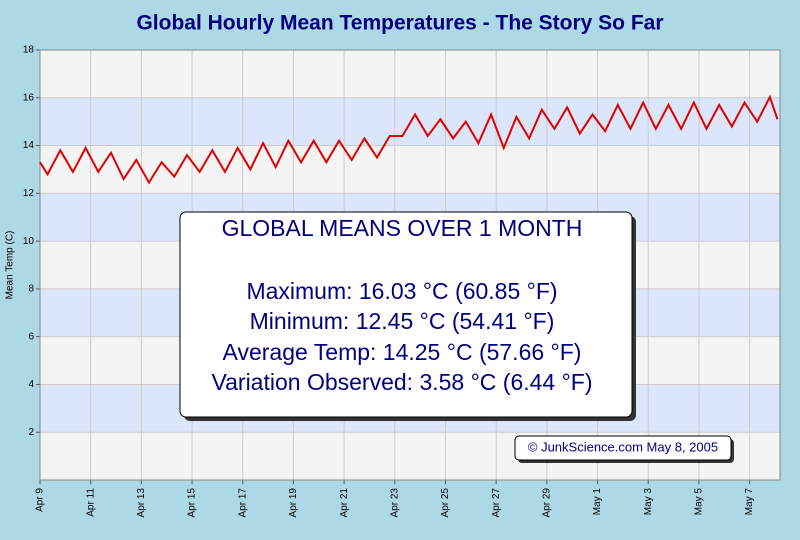 This screenshot has height=540, width=800. What do you see at coordinates (344, 503) in the screenshot?
I see `x-tick-label: Apr 21` at bounding box center [344, 503].